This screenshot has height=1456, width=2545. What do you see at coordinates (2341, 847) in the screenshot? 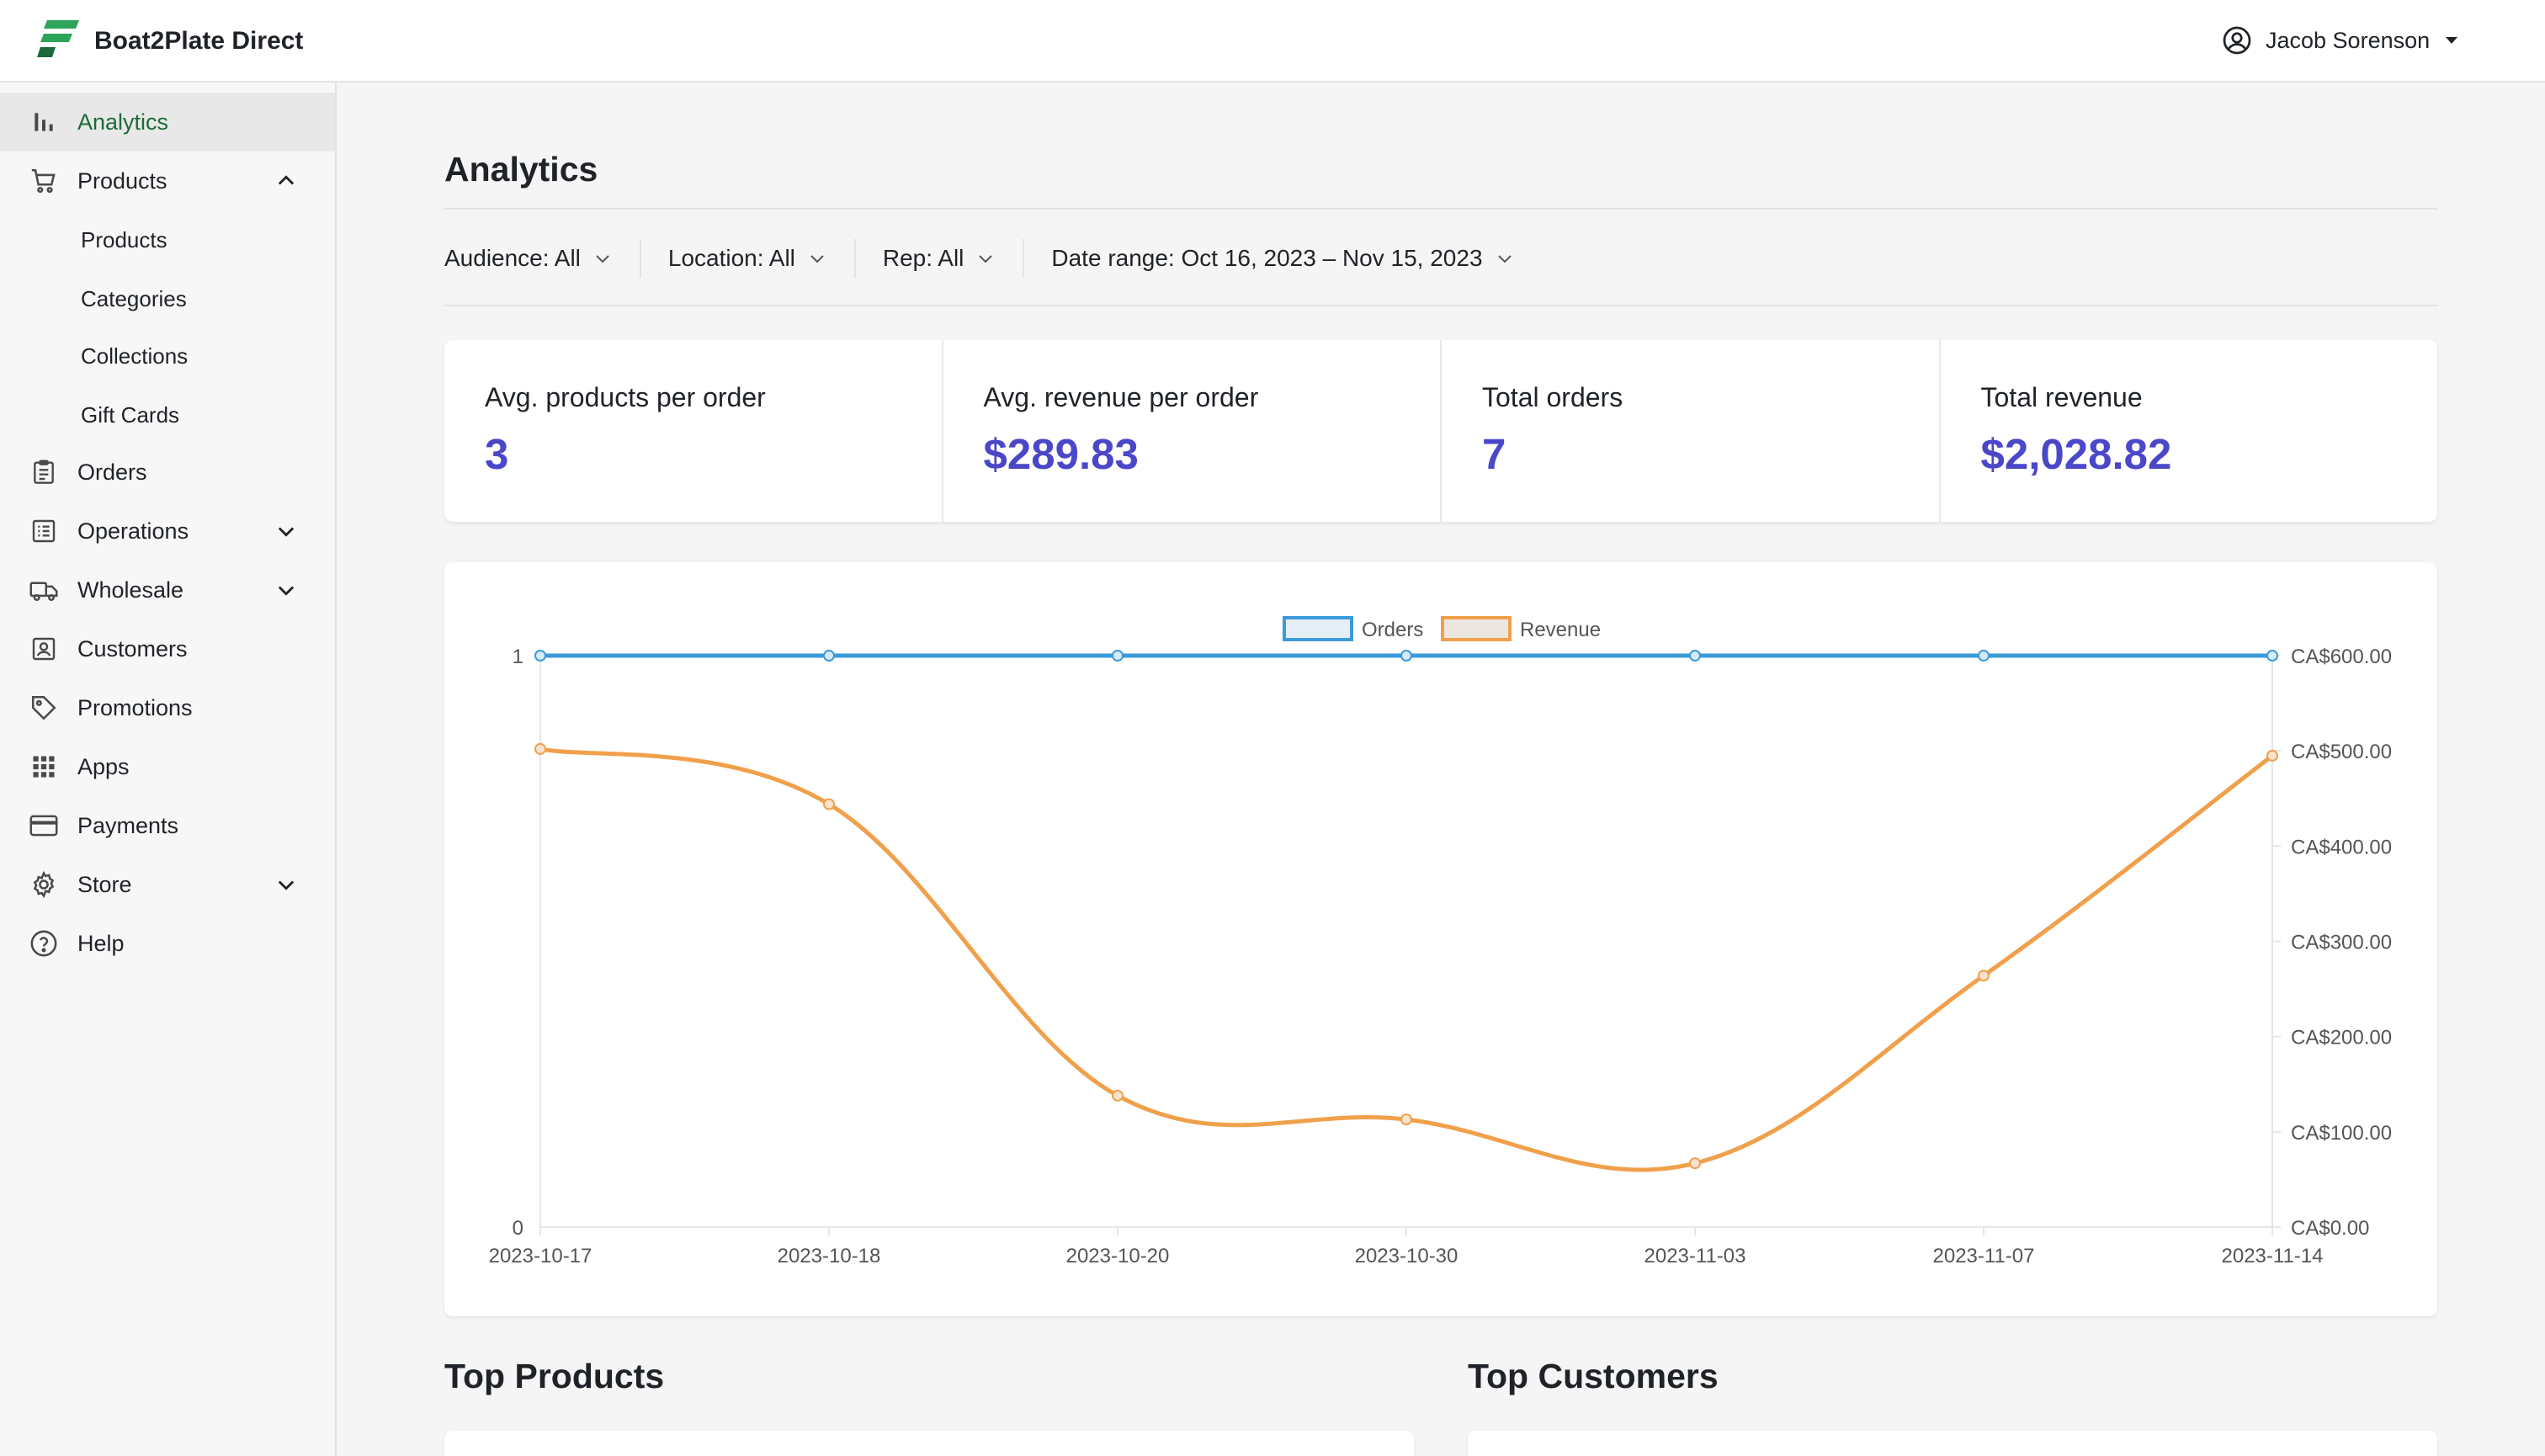
I see `right-tick-label: CA$400.00` at bounding box center [2341, 847].